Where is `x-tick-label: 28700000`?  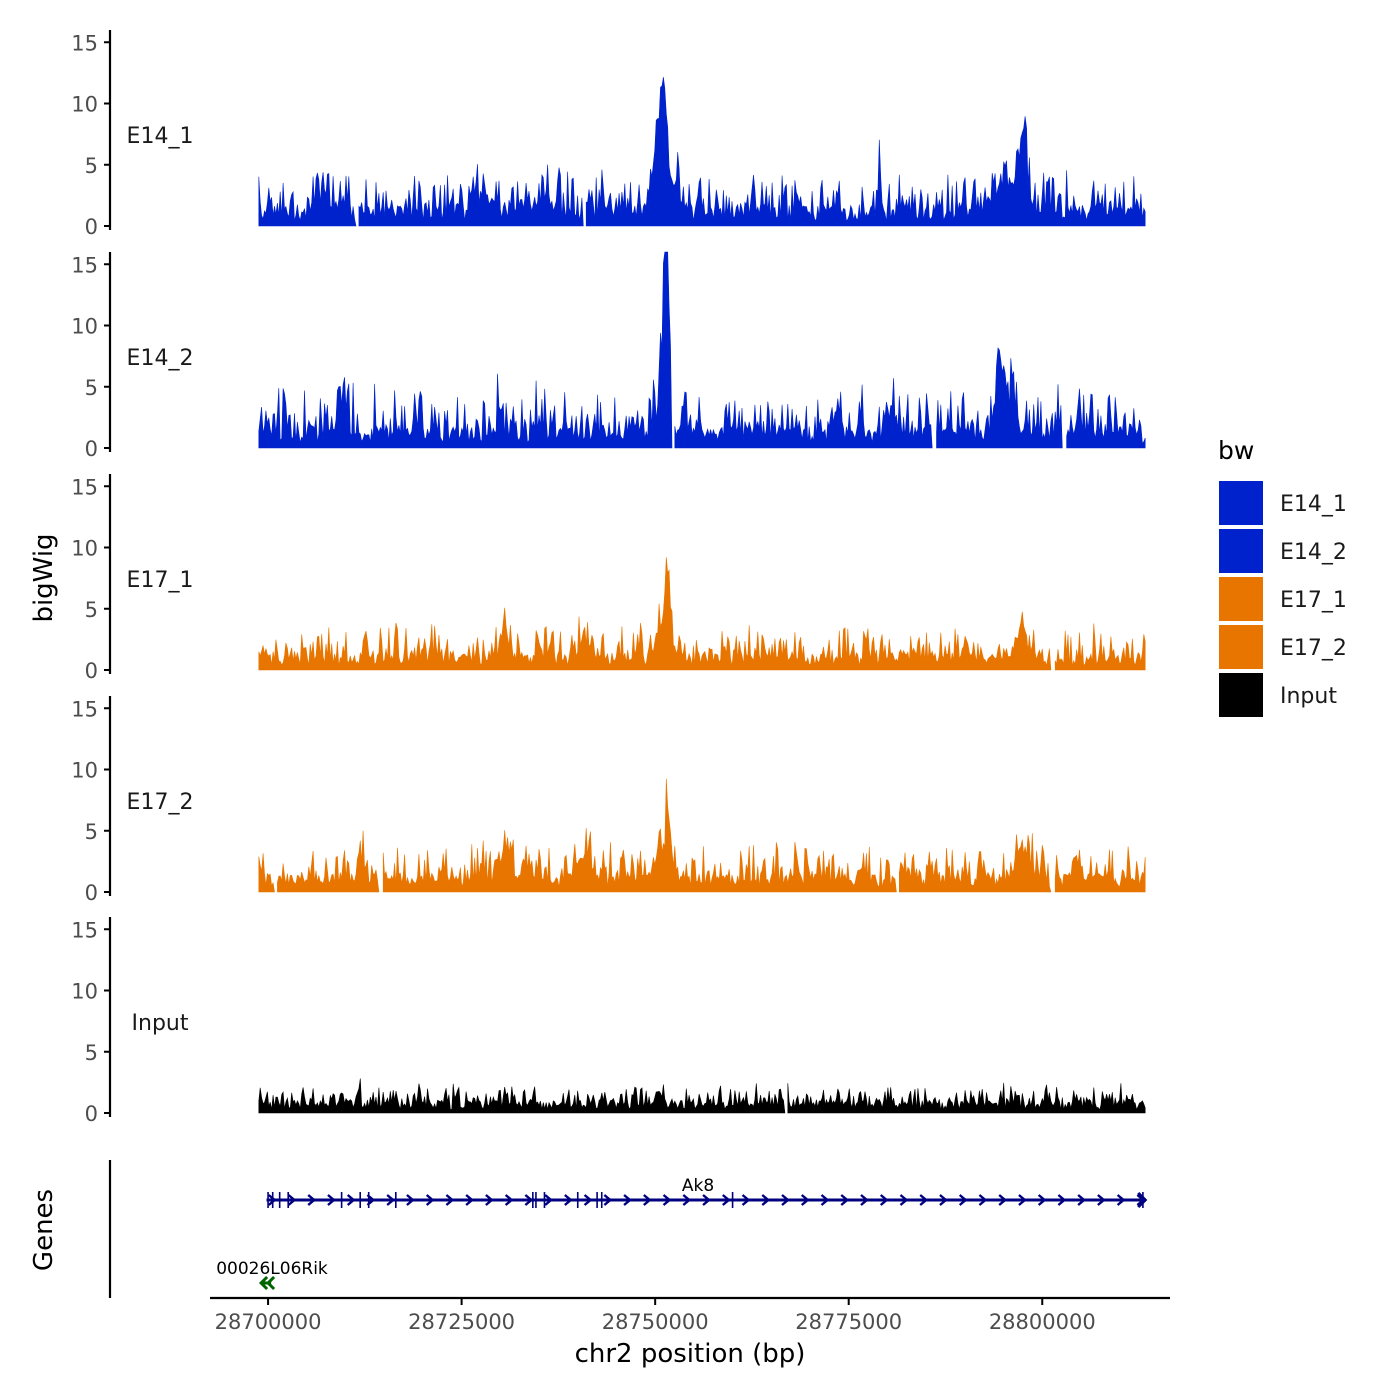
x-tick-label: 28700000 is located at coordinates (268, 1322).